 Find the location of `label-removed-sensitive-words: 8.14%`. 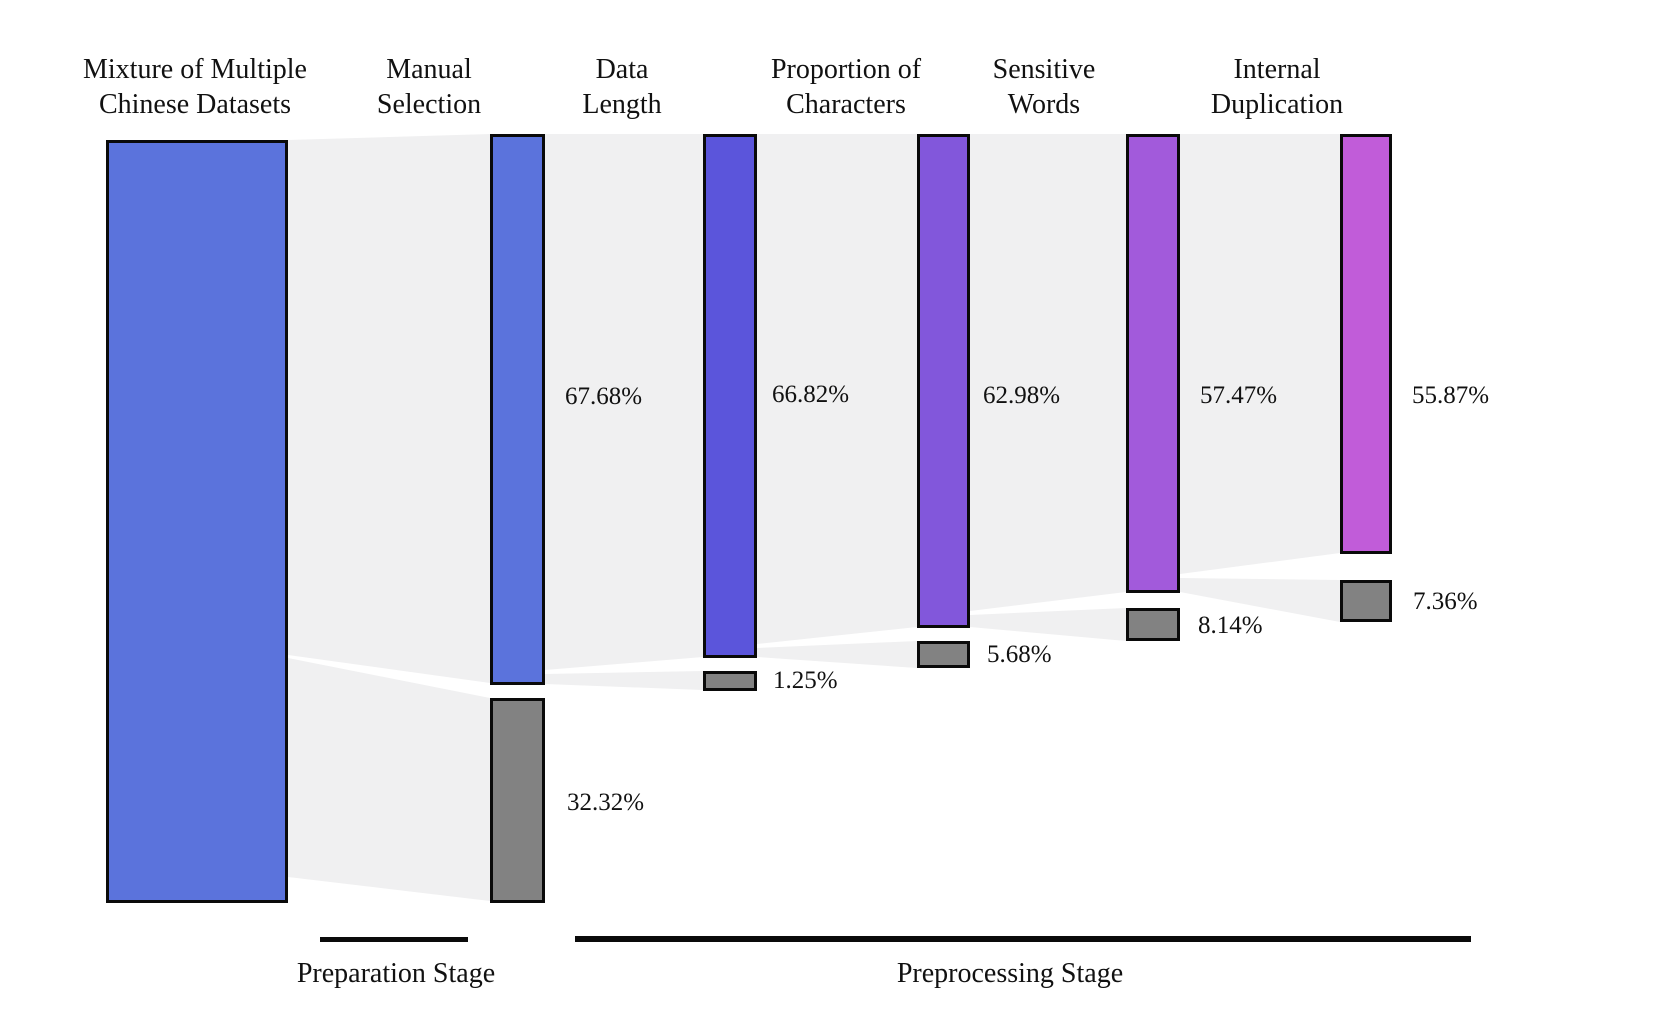

label-removed-sensitive-words: 8.14% is located at coordinates (1230, 625).